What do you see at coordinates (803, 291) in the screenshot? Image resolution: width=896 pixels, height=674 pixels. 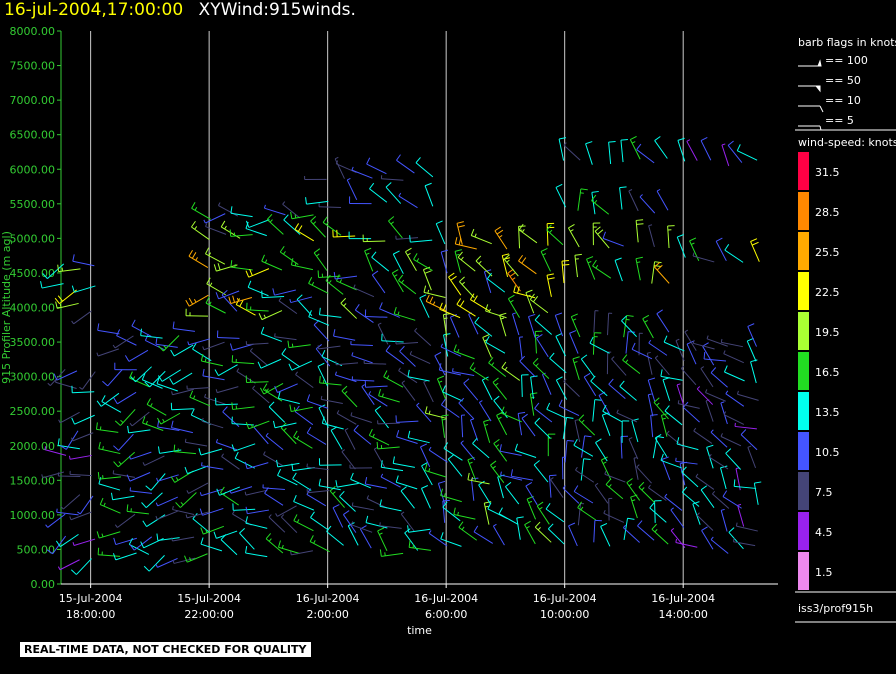 I see `speed-color-swatch` at bounding box center [803, 291].